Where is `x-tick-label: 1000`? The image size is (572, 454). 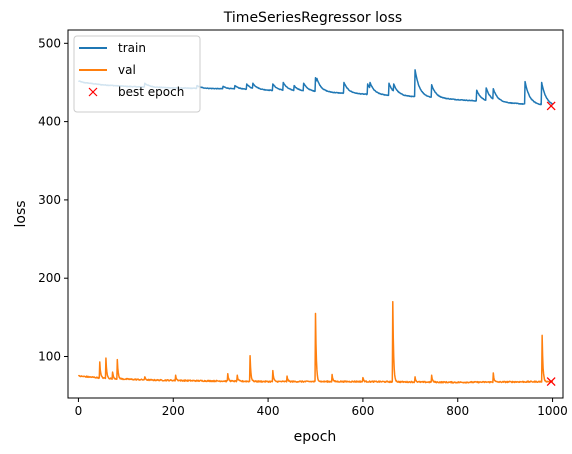 x-tick-label: 1000 is located at coordinates (552, 411).